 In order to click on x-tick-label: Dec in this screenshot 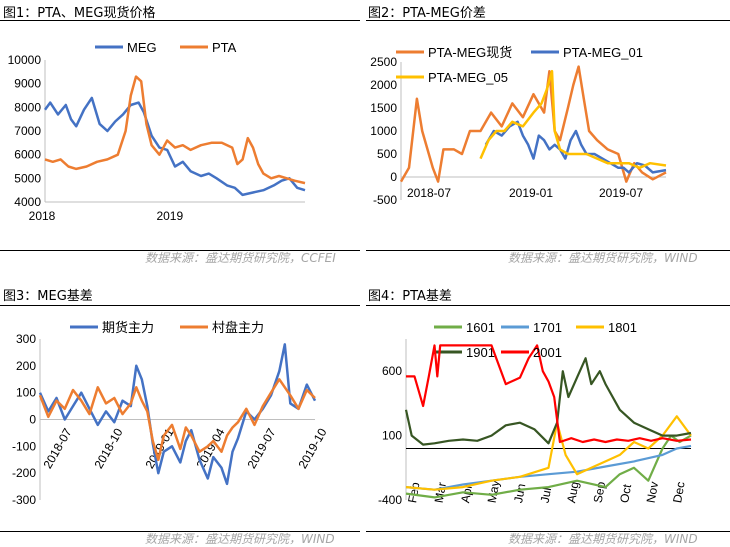, I will do `click(678, 492)`.